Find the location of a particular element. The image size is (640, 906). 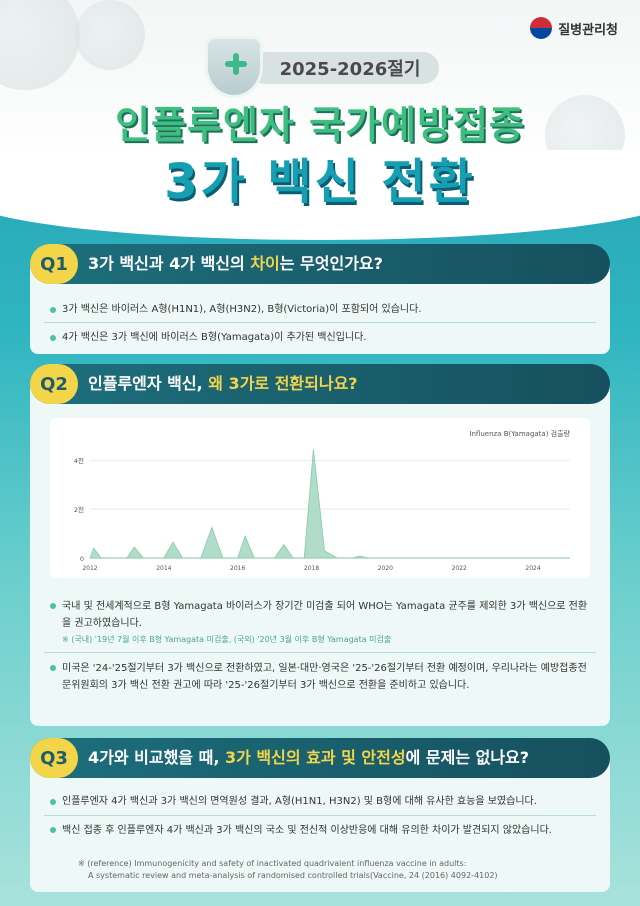

q3-badge: Q3 is located at coordinates (54, 758).